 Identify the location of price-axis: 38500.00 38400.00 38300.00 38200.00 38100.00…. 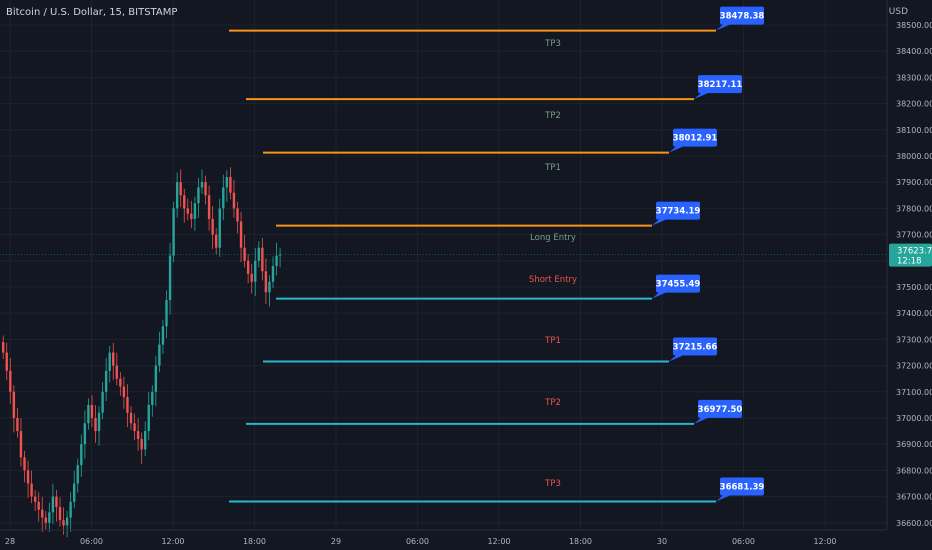
(909, 265).